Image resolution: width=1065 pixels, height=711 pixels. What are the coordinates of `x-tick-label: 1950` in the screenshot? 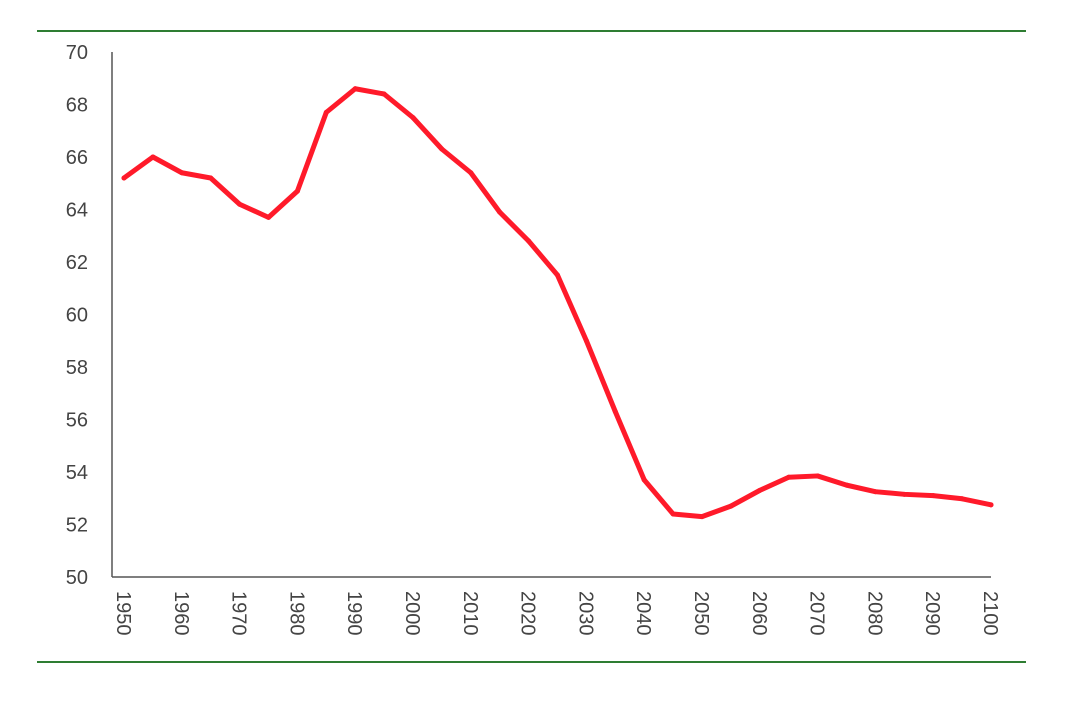 It's located at (123, 613).